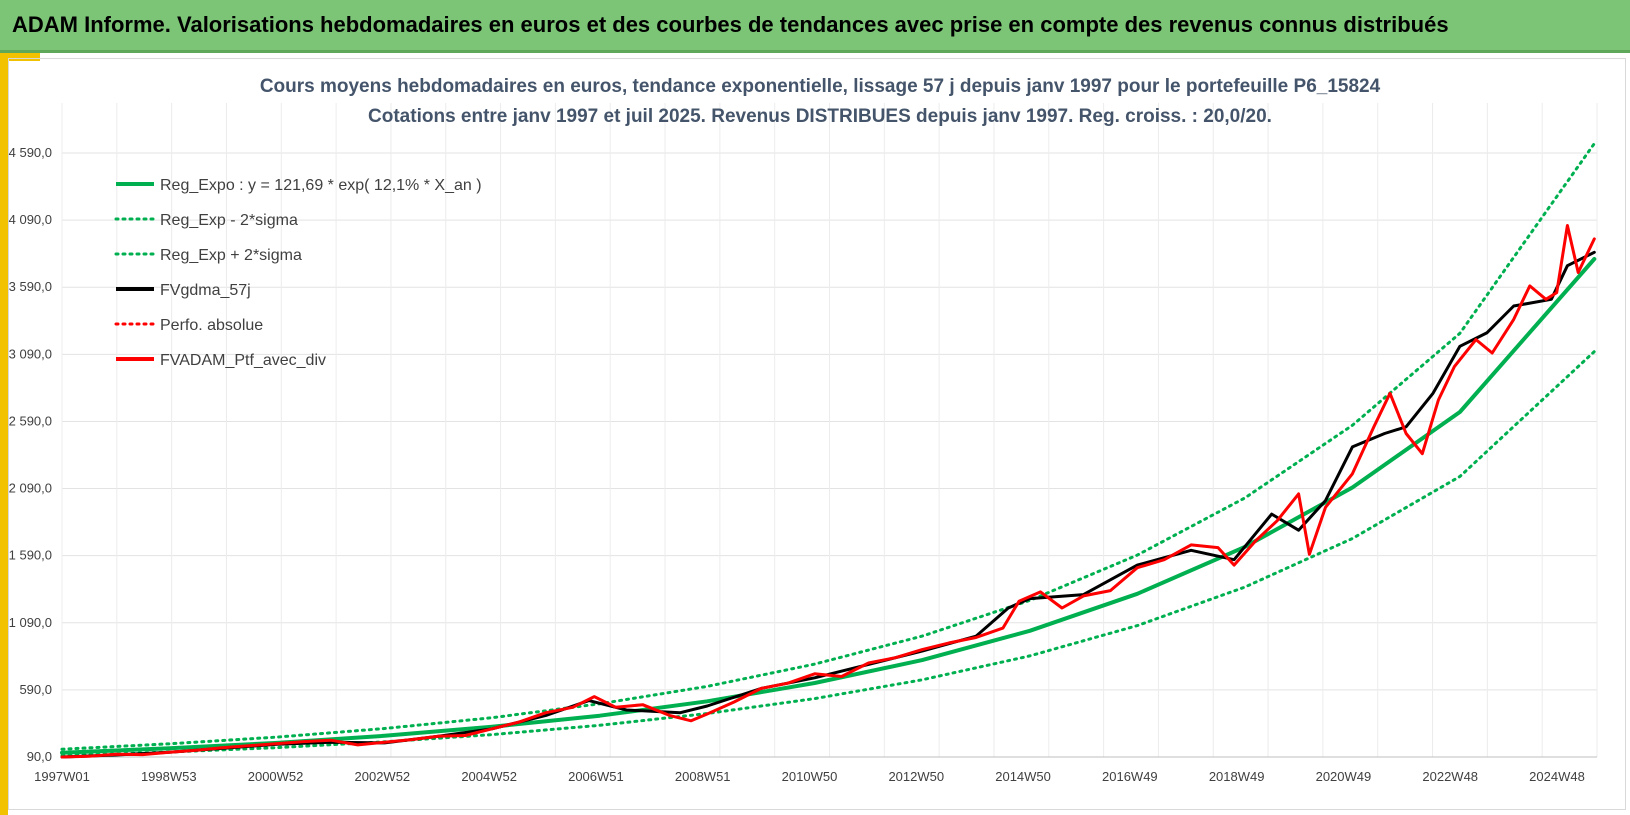  What do you see at coordinates (703, 776) in the screenshot?
I see `x-tick-label: 2008W51` at bounding box center [703, 776].